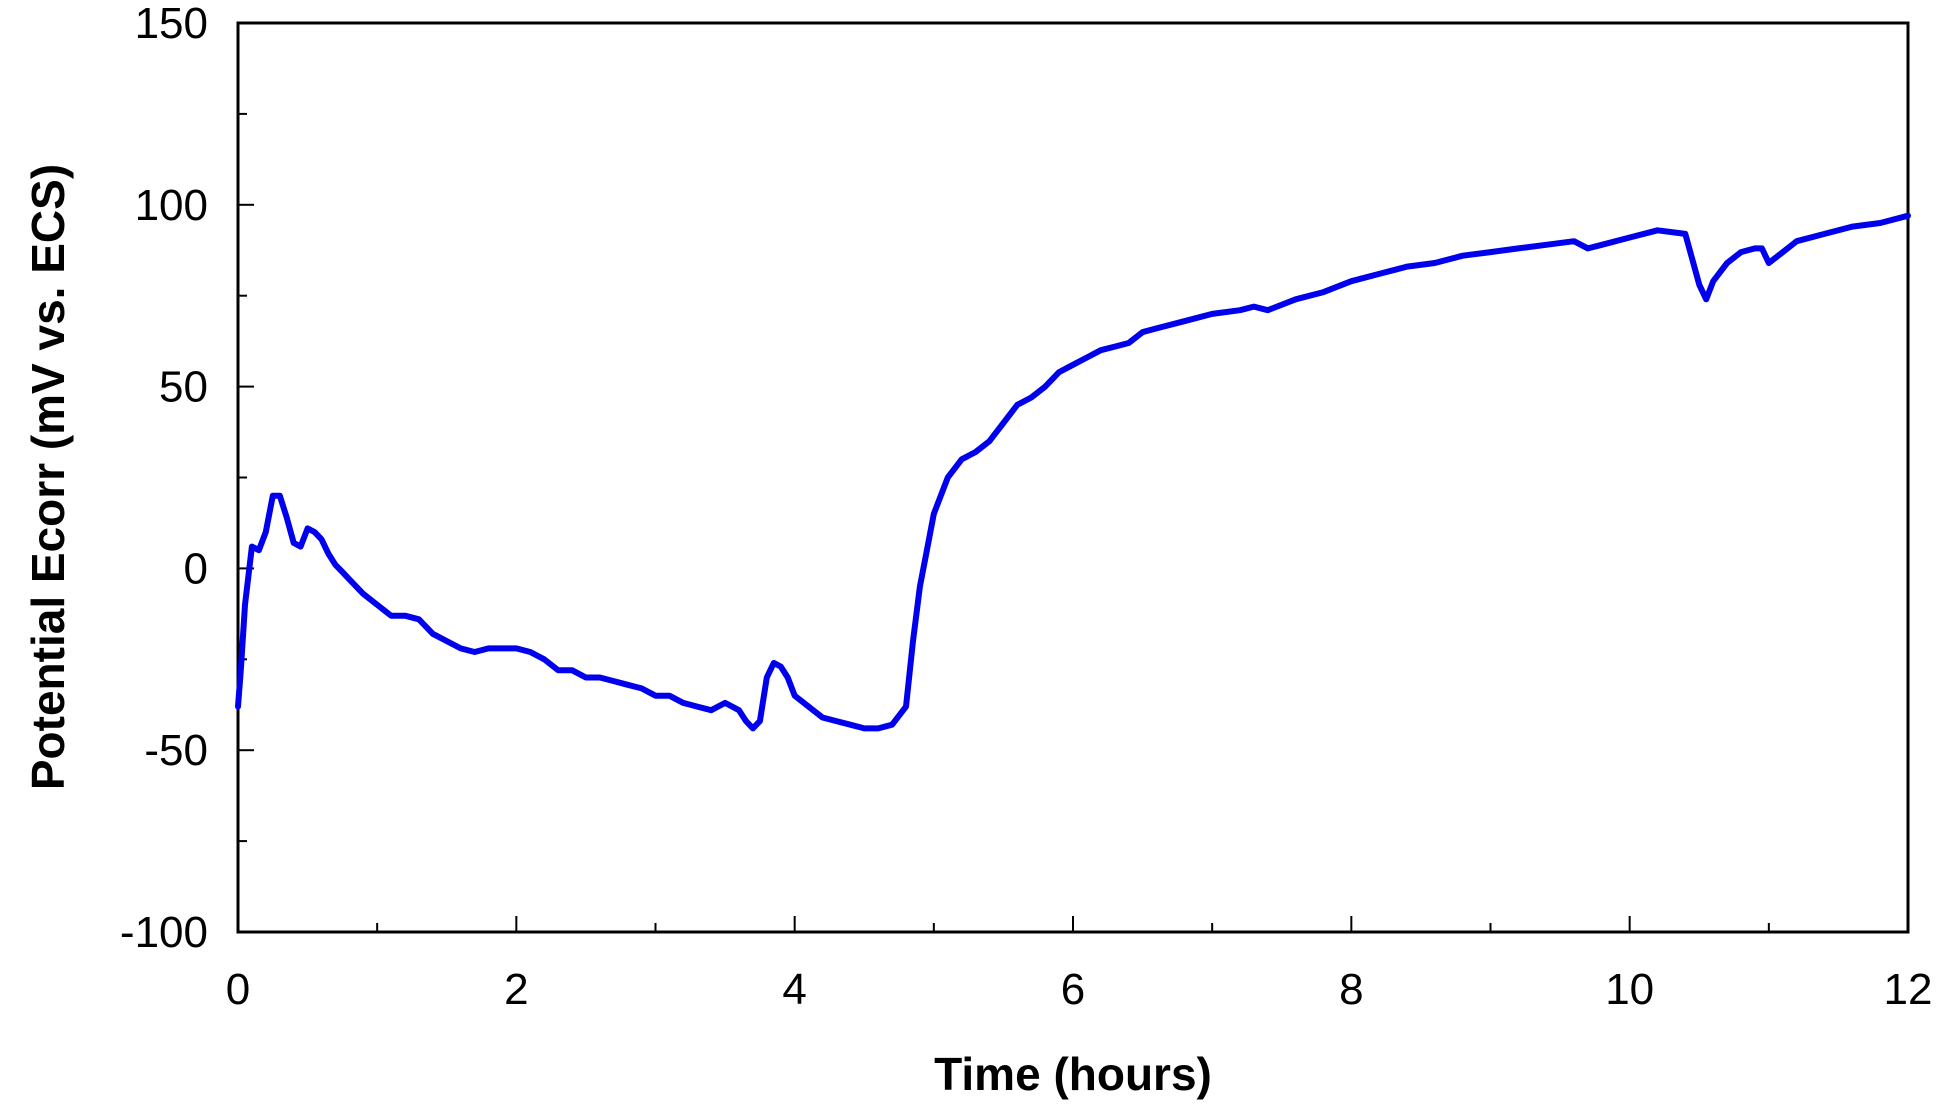  What do you see at coordinates (171, 205) in the screenshot?
I see `y-tick-label: 100` at bounding box center [171, 205].